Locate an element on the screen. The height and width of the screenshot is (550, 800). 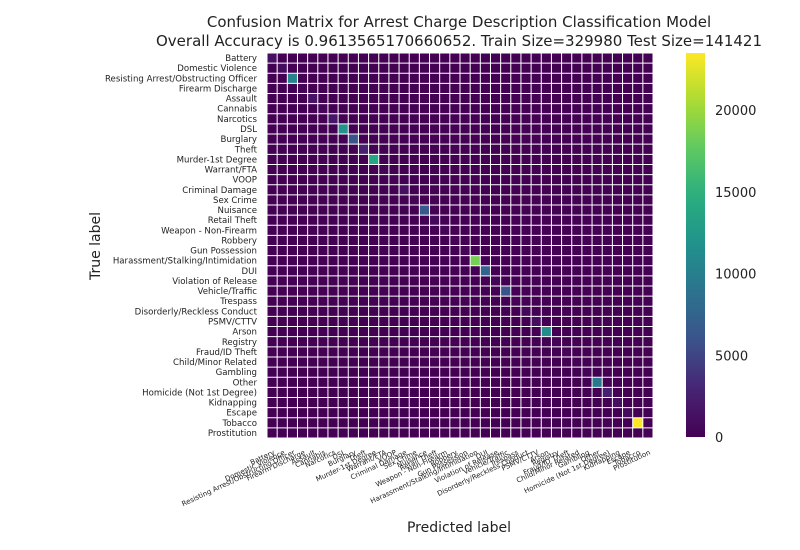
y-tick-label: Nuisance is located at coordinates (237, 211).